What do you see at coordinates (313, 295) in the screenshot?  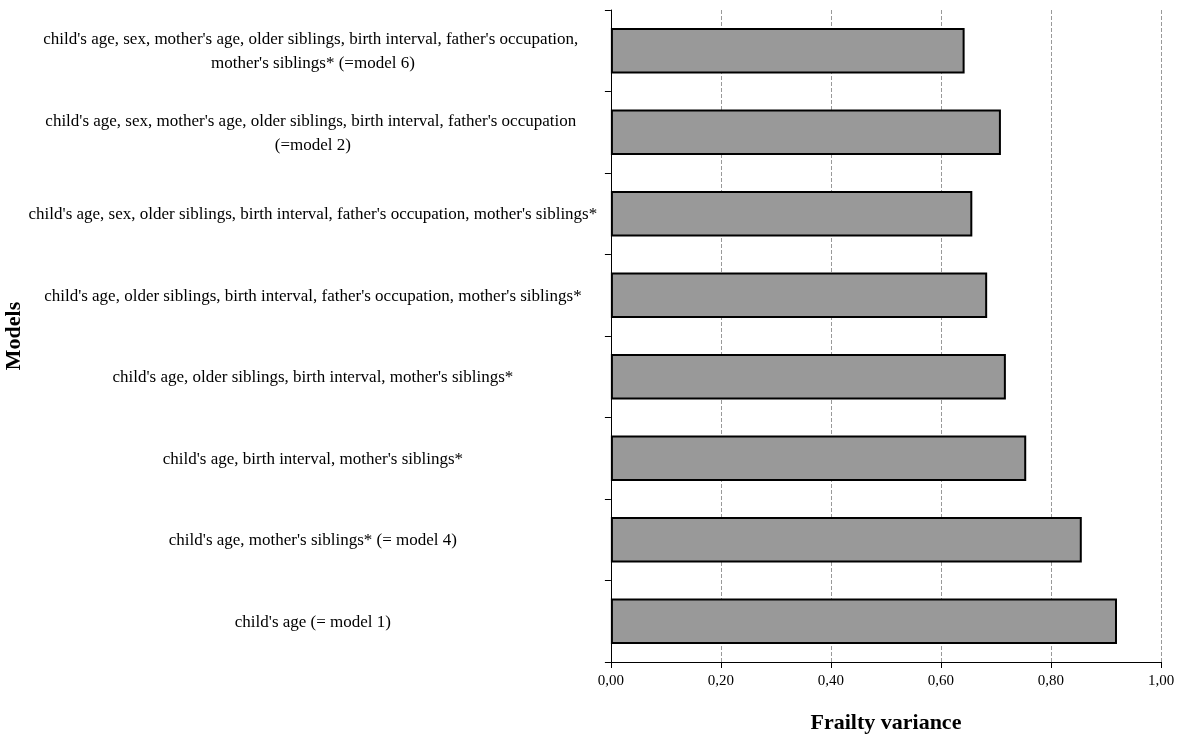 I see `y-tick-label: child's age, older siblings, birth interval, father's occupation, mother's siblings*` at bounding box center [313, 295].